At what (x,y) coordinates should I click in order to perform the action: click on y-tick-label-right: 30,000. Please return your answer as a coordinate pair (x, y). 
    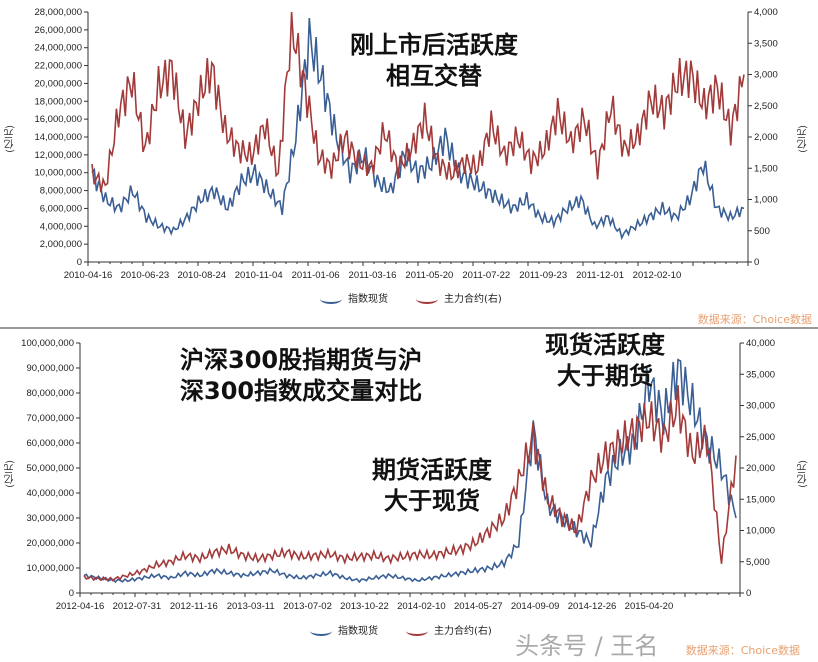
    Looking at the image, I should click on (760, 406).